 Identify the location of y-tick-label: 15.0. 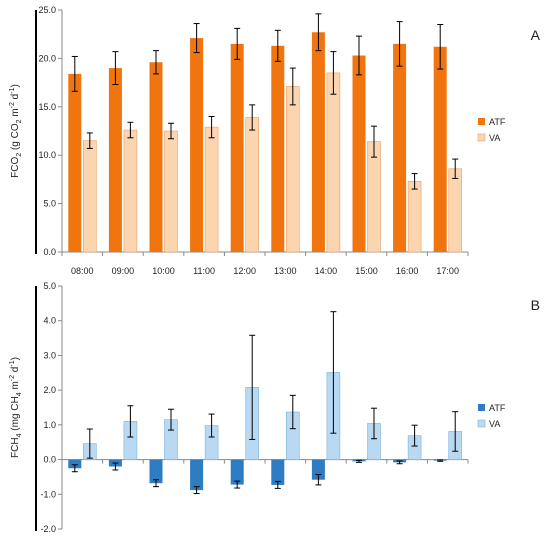
(47, 107).